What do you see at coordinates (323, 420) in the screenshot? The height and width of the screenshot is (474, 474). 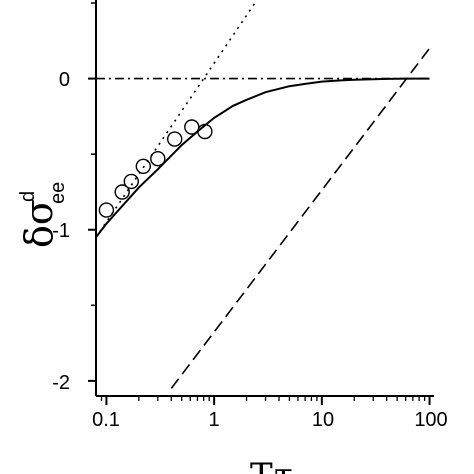 I see `x-tick-label-2: 10` at bounding box center [323, 420].